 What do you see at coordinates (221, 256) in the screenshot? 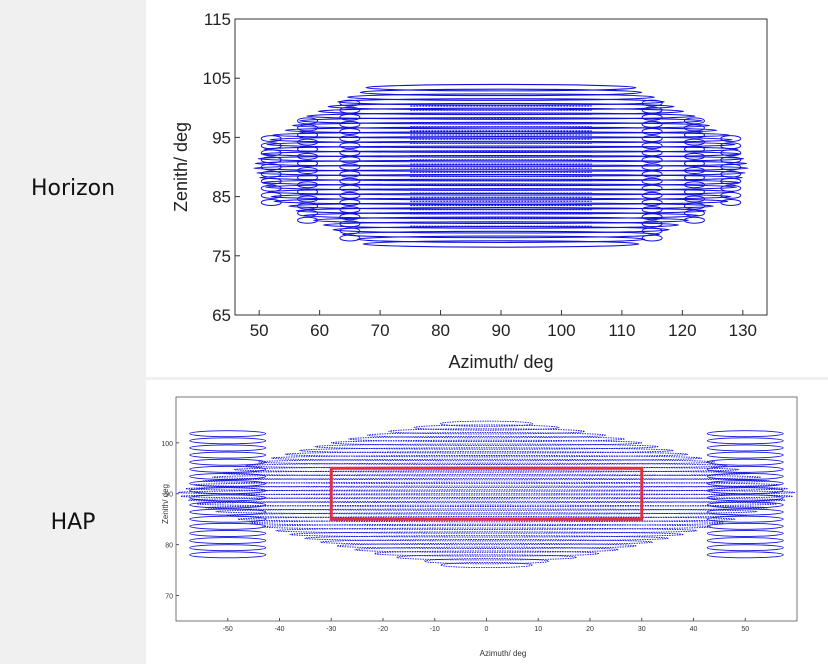
I see `horizon-y-tick-label: 75` at bounding box center [221, 256].